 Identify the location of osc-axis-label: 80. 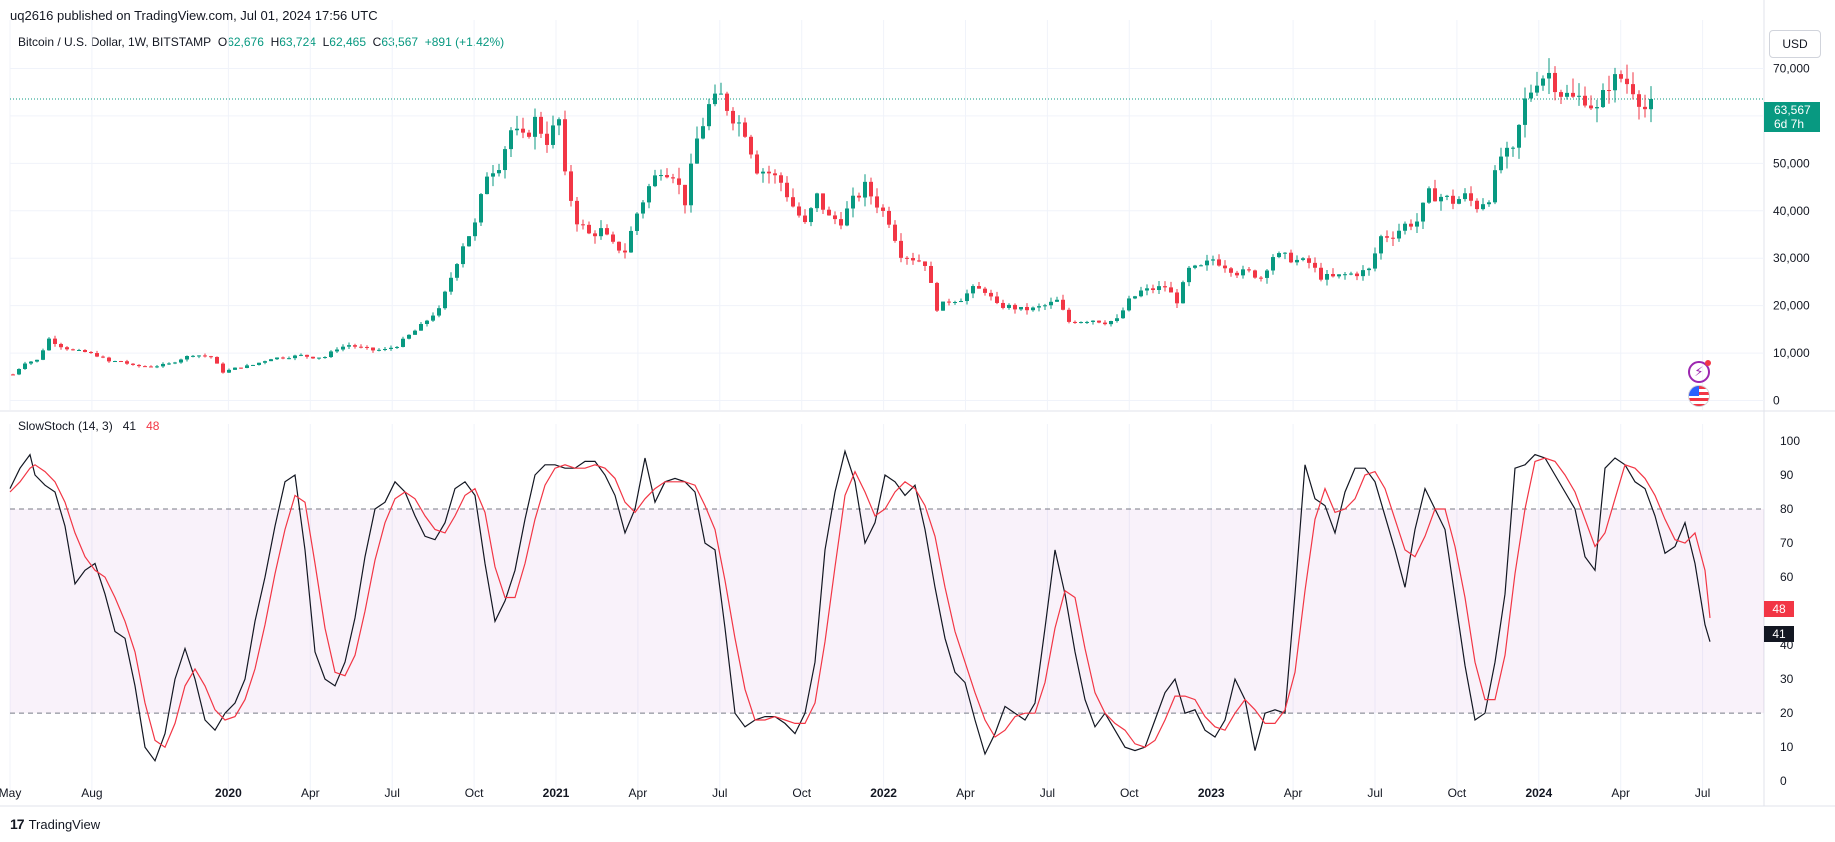
(1787, 509).